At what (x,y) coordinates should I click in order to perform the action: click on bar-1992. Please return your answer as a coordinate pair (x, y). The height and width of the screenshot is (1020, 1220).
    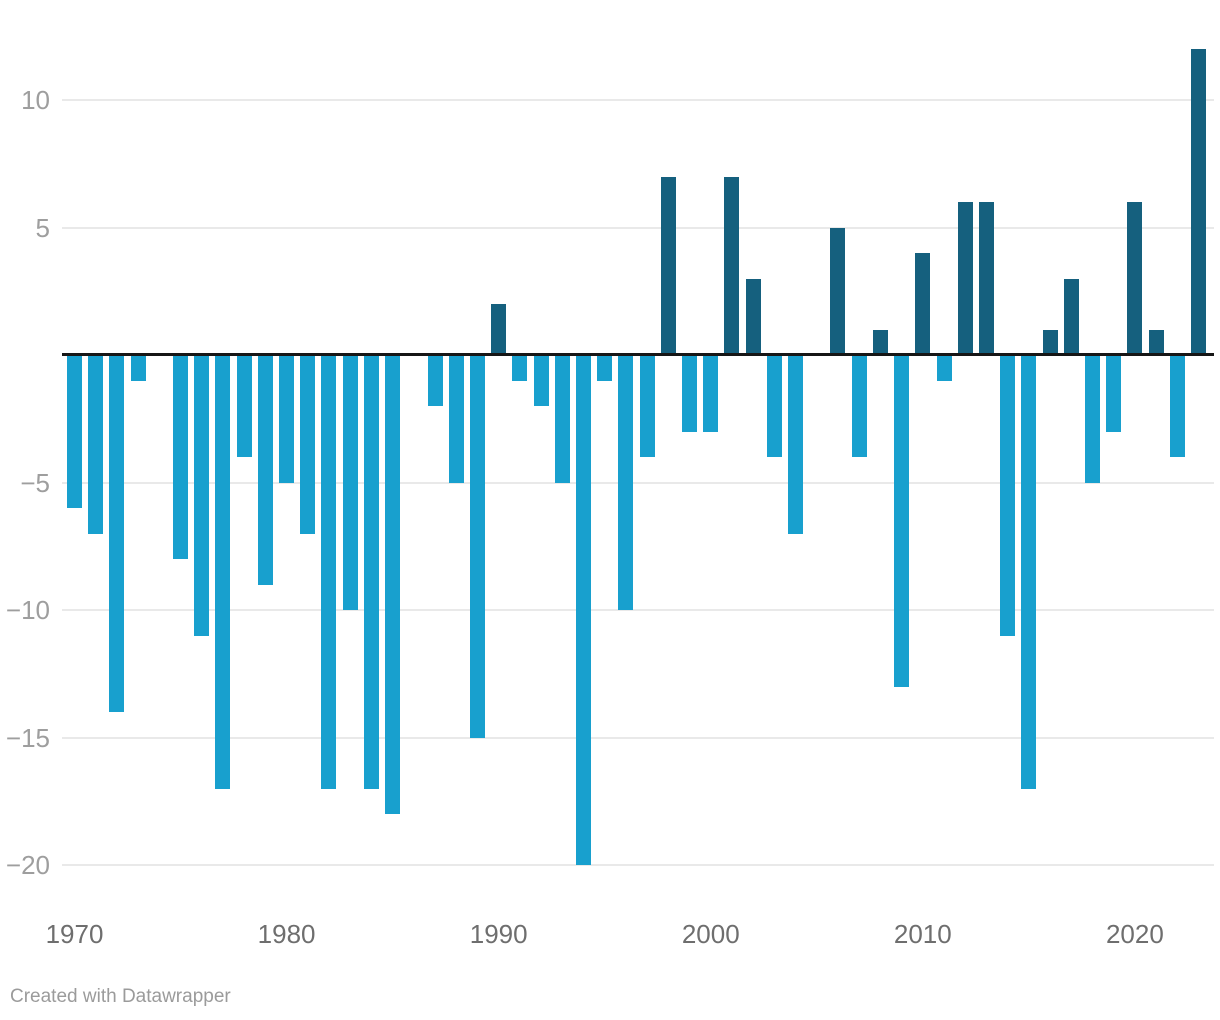
    Looking at the image, I should click on (541, 380).